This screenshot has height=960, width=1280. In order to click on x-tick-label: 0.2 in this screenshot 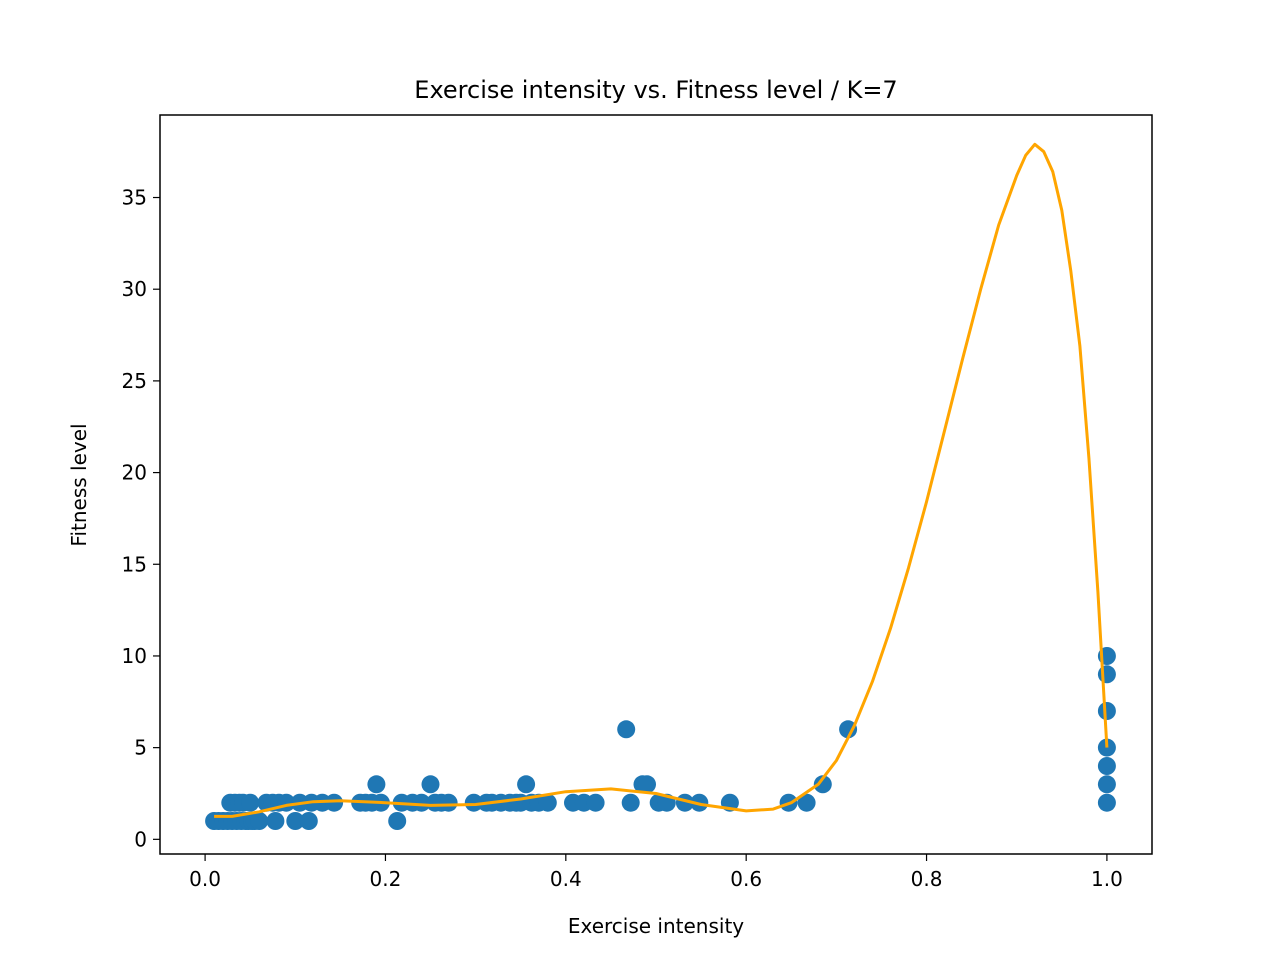, I will do `click(386, 879)`.